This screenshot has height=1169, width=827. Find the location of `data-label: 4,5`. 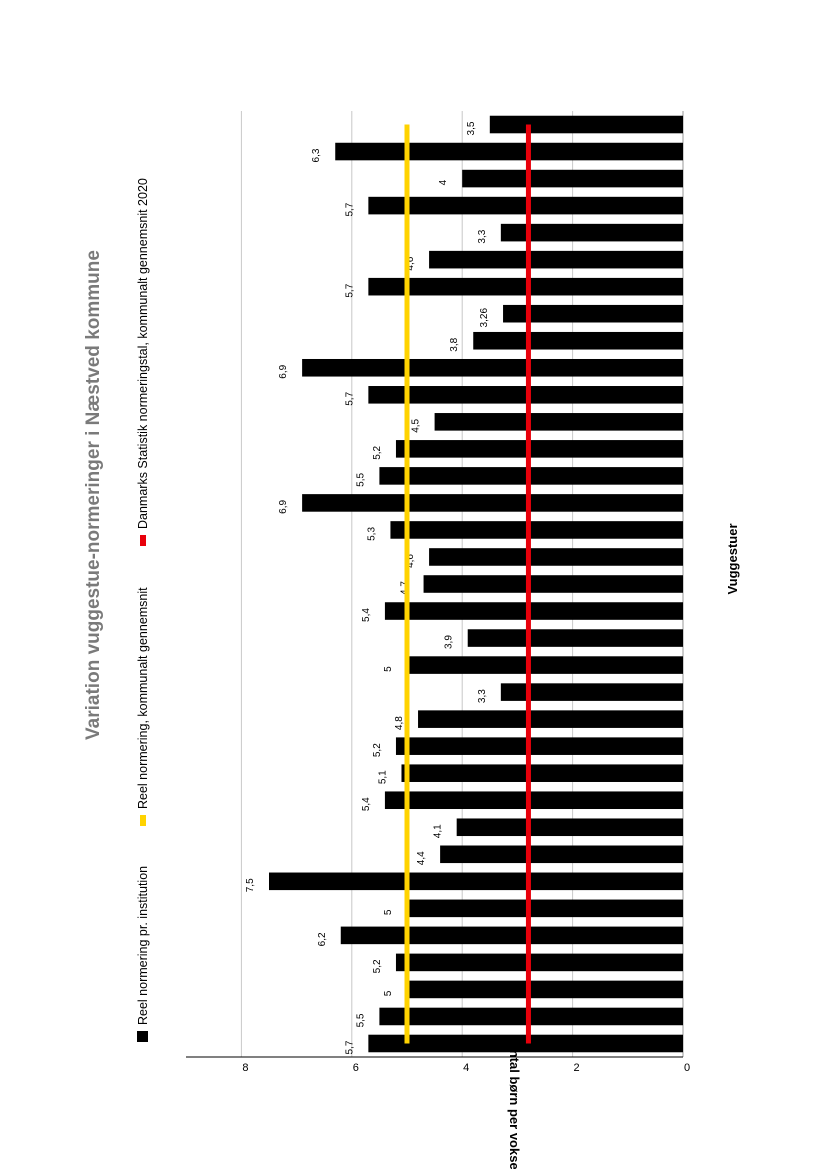

data-label: 4,5 is located at coordinates (416, 425).